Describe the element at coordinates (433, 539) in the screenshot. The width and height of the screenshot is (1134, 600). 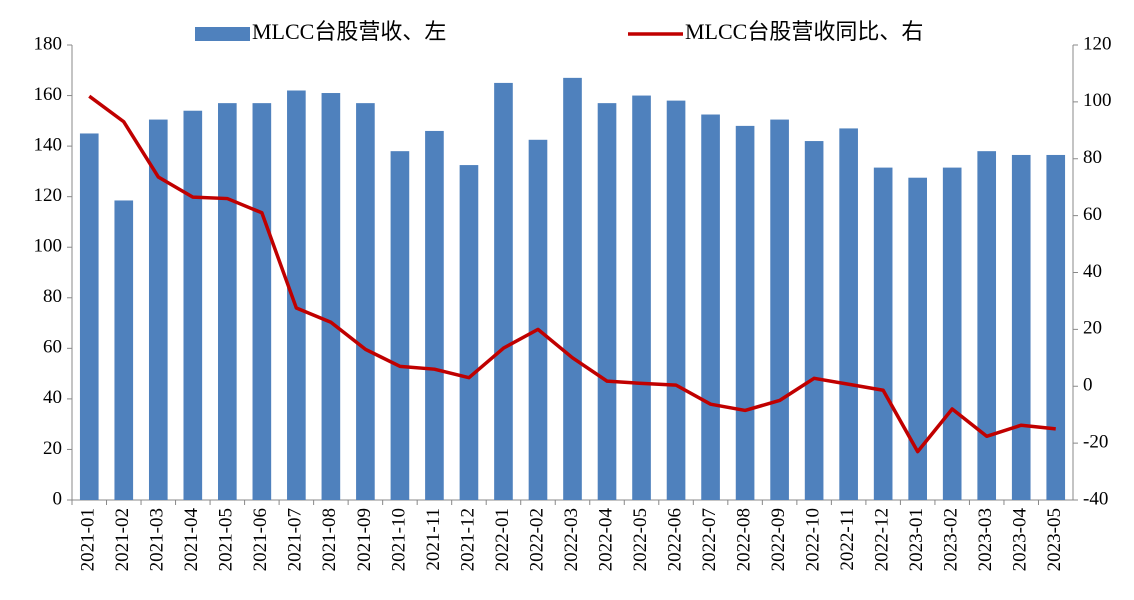
I see `x-tick-label: 2021-11` at that location.